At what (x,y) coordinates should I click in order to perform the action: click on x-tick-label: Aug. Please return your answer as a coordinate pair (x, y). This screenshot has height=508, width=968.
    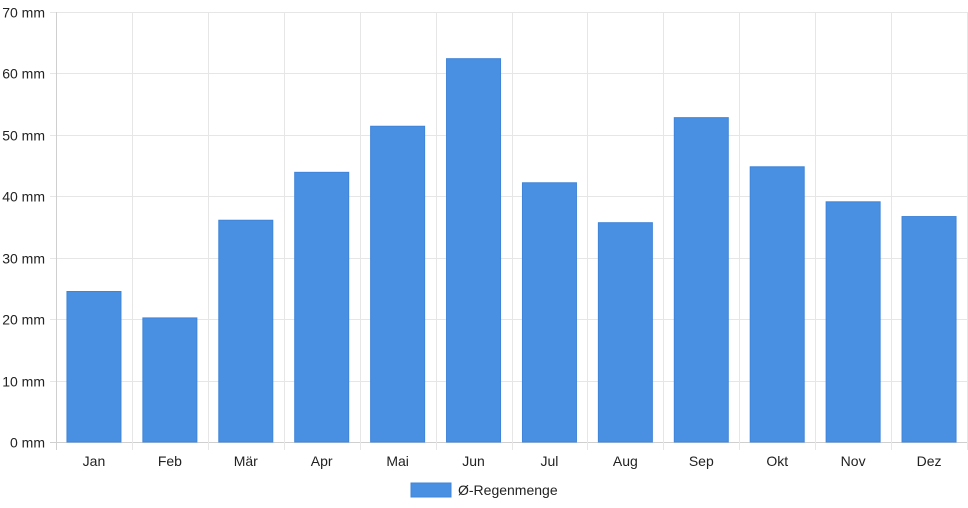
    Looking at the image, I should click on (625, 461).